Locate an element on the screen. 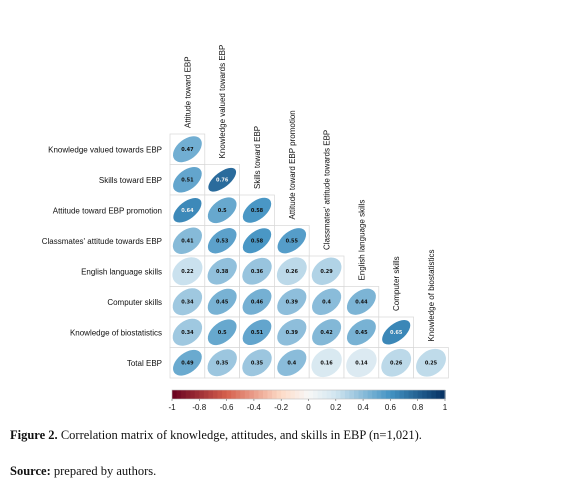 This screenshot has height=487, width=574. corr-cell: 0.55 is located at coordinates (292, 241).